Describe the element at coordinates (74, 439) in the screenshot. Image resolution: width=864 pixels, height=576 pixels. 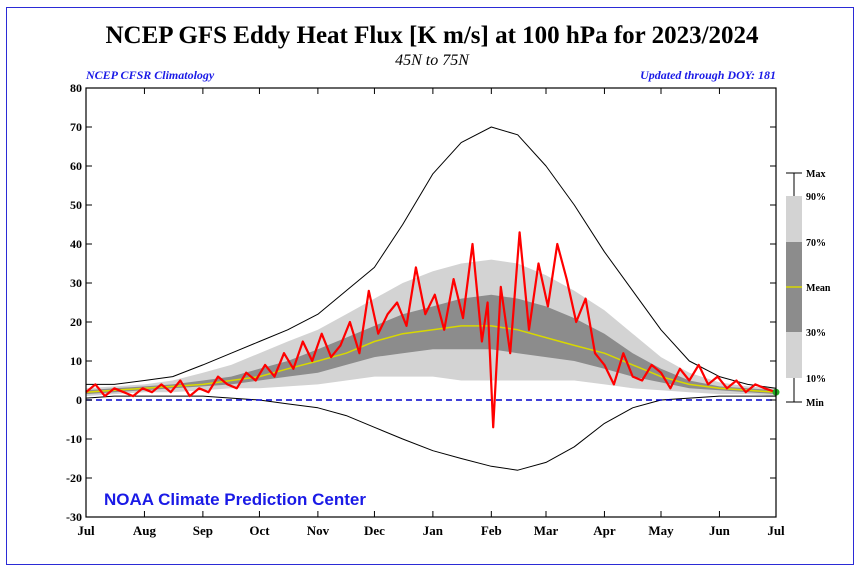
I see `y-tick-label: -10` at that location.